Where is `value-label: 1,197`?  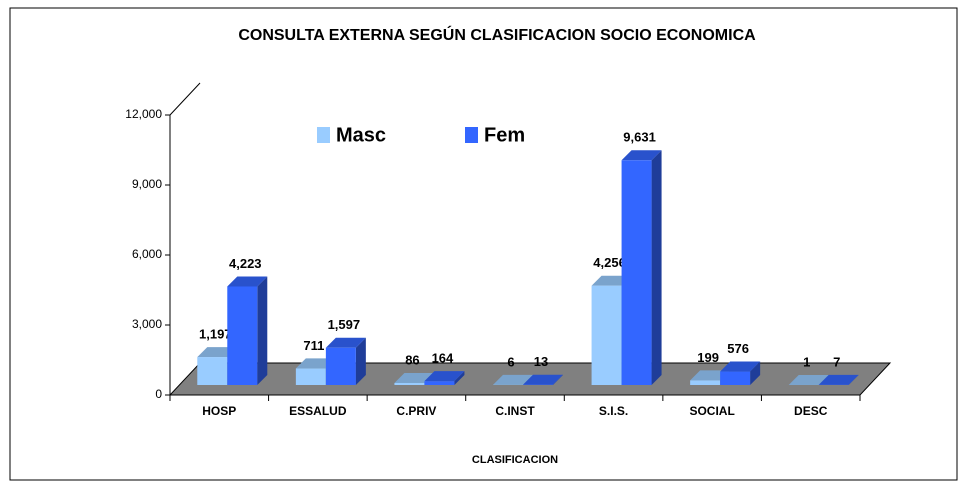
value-label: 1,197 is located at coordinates (215, 334).